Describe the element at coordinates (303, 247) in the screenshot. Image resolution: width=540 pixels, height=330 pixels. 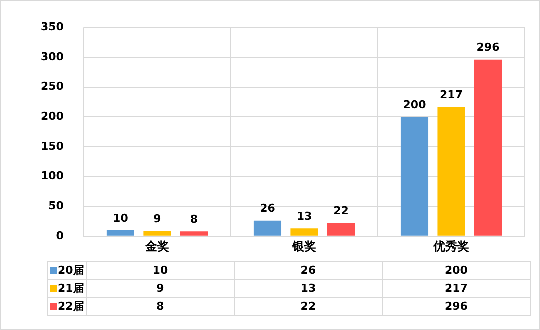
I see `x-tick-label: 银奖` at that location.